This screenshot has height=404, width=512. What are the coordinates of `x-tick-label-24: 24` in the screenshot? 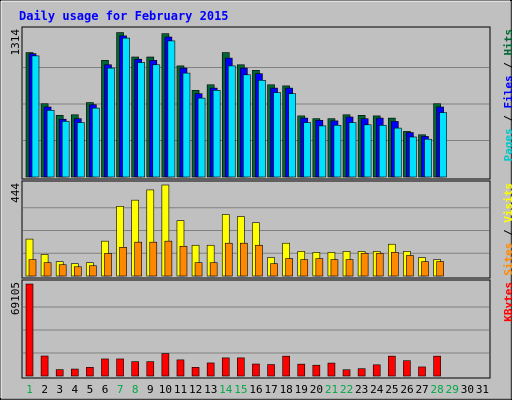 It's located at (377, 389).